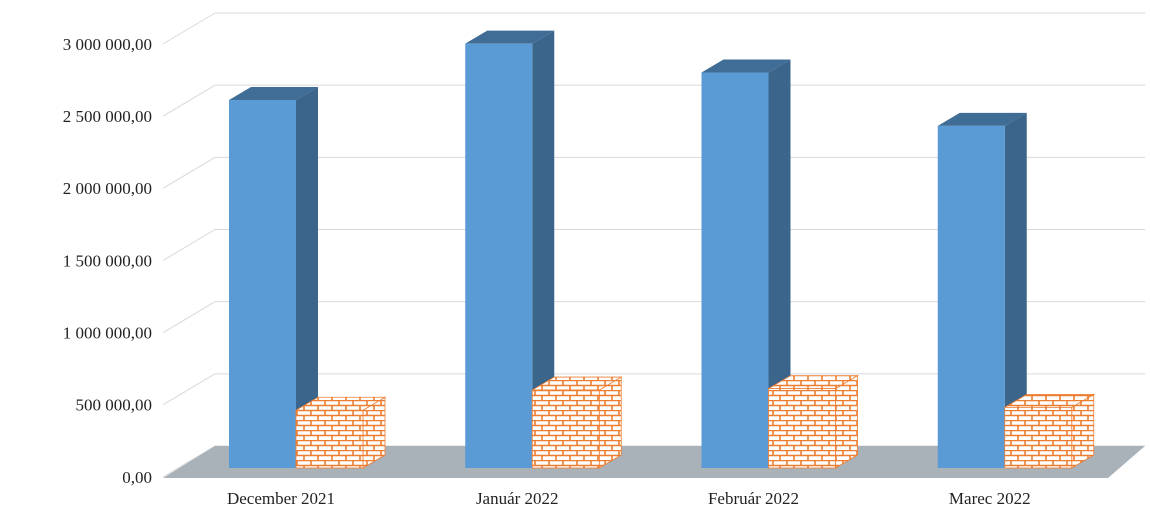 This screenshot has width=1150, height=510. Describe the element at coordinates (281, 498) in the screenshot. I see `x-tick-label: December 2021` at that location.